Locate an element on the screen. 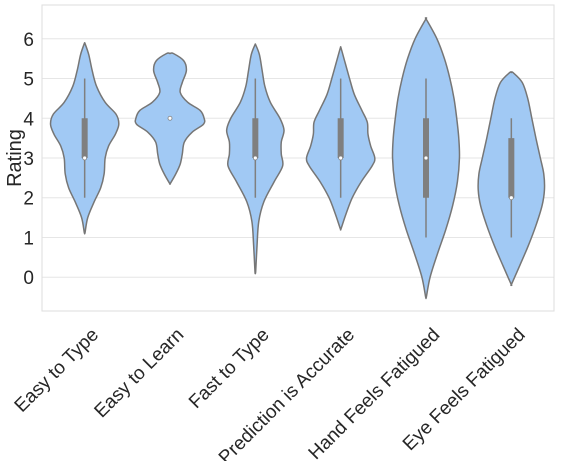 The image size is (581, 461). x-tick-label: Easy to Learn is located at coordinates (140, 373).